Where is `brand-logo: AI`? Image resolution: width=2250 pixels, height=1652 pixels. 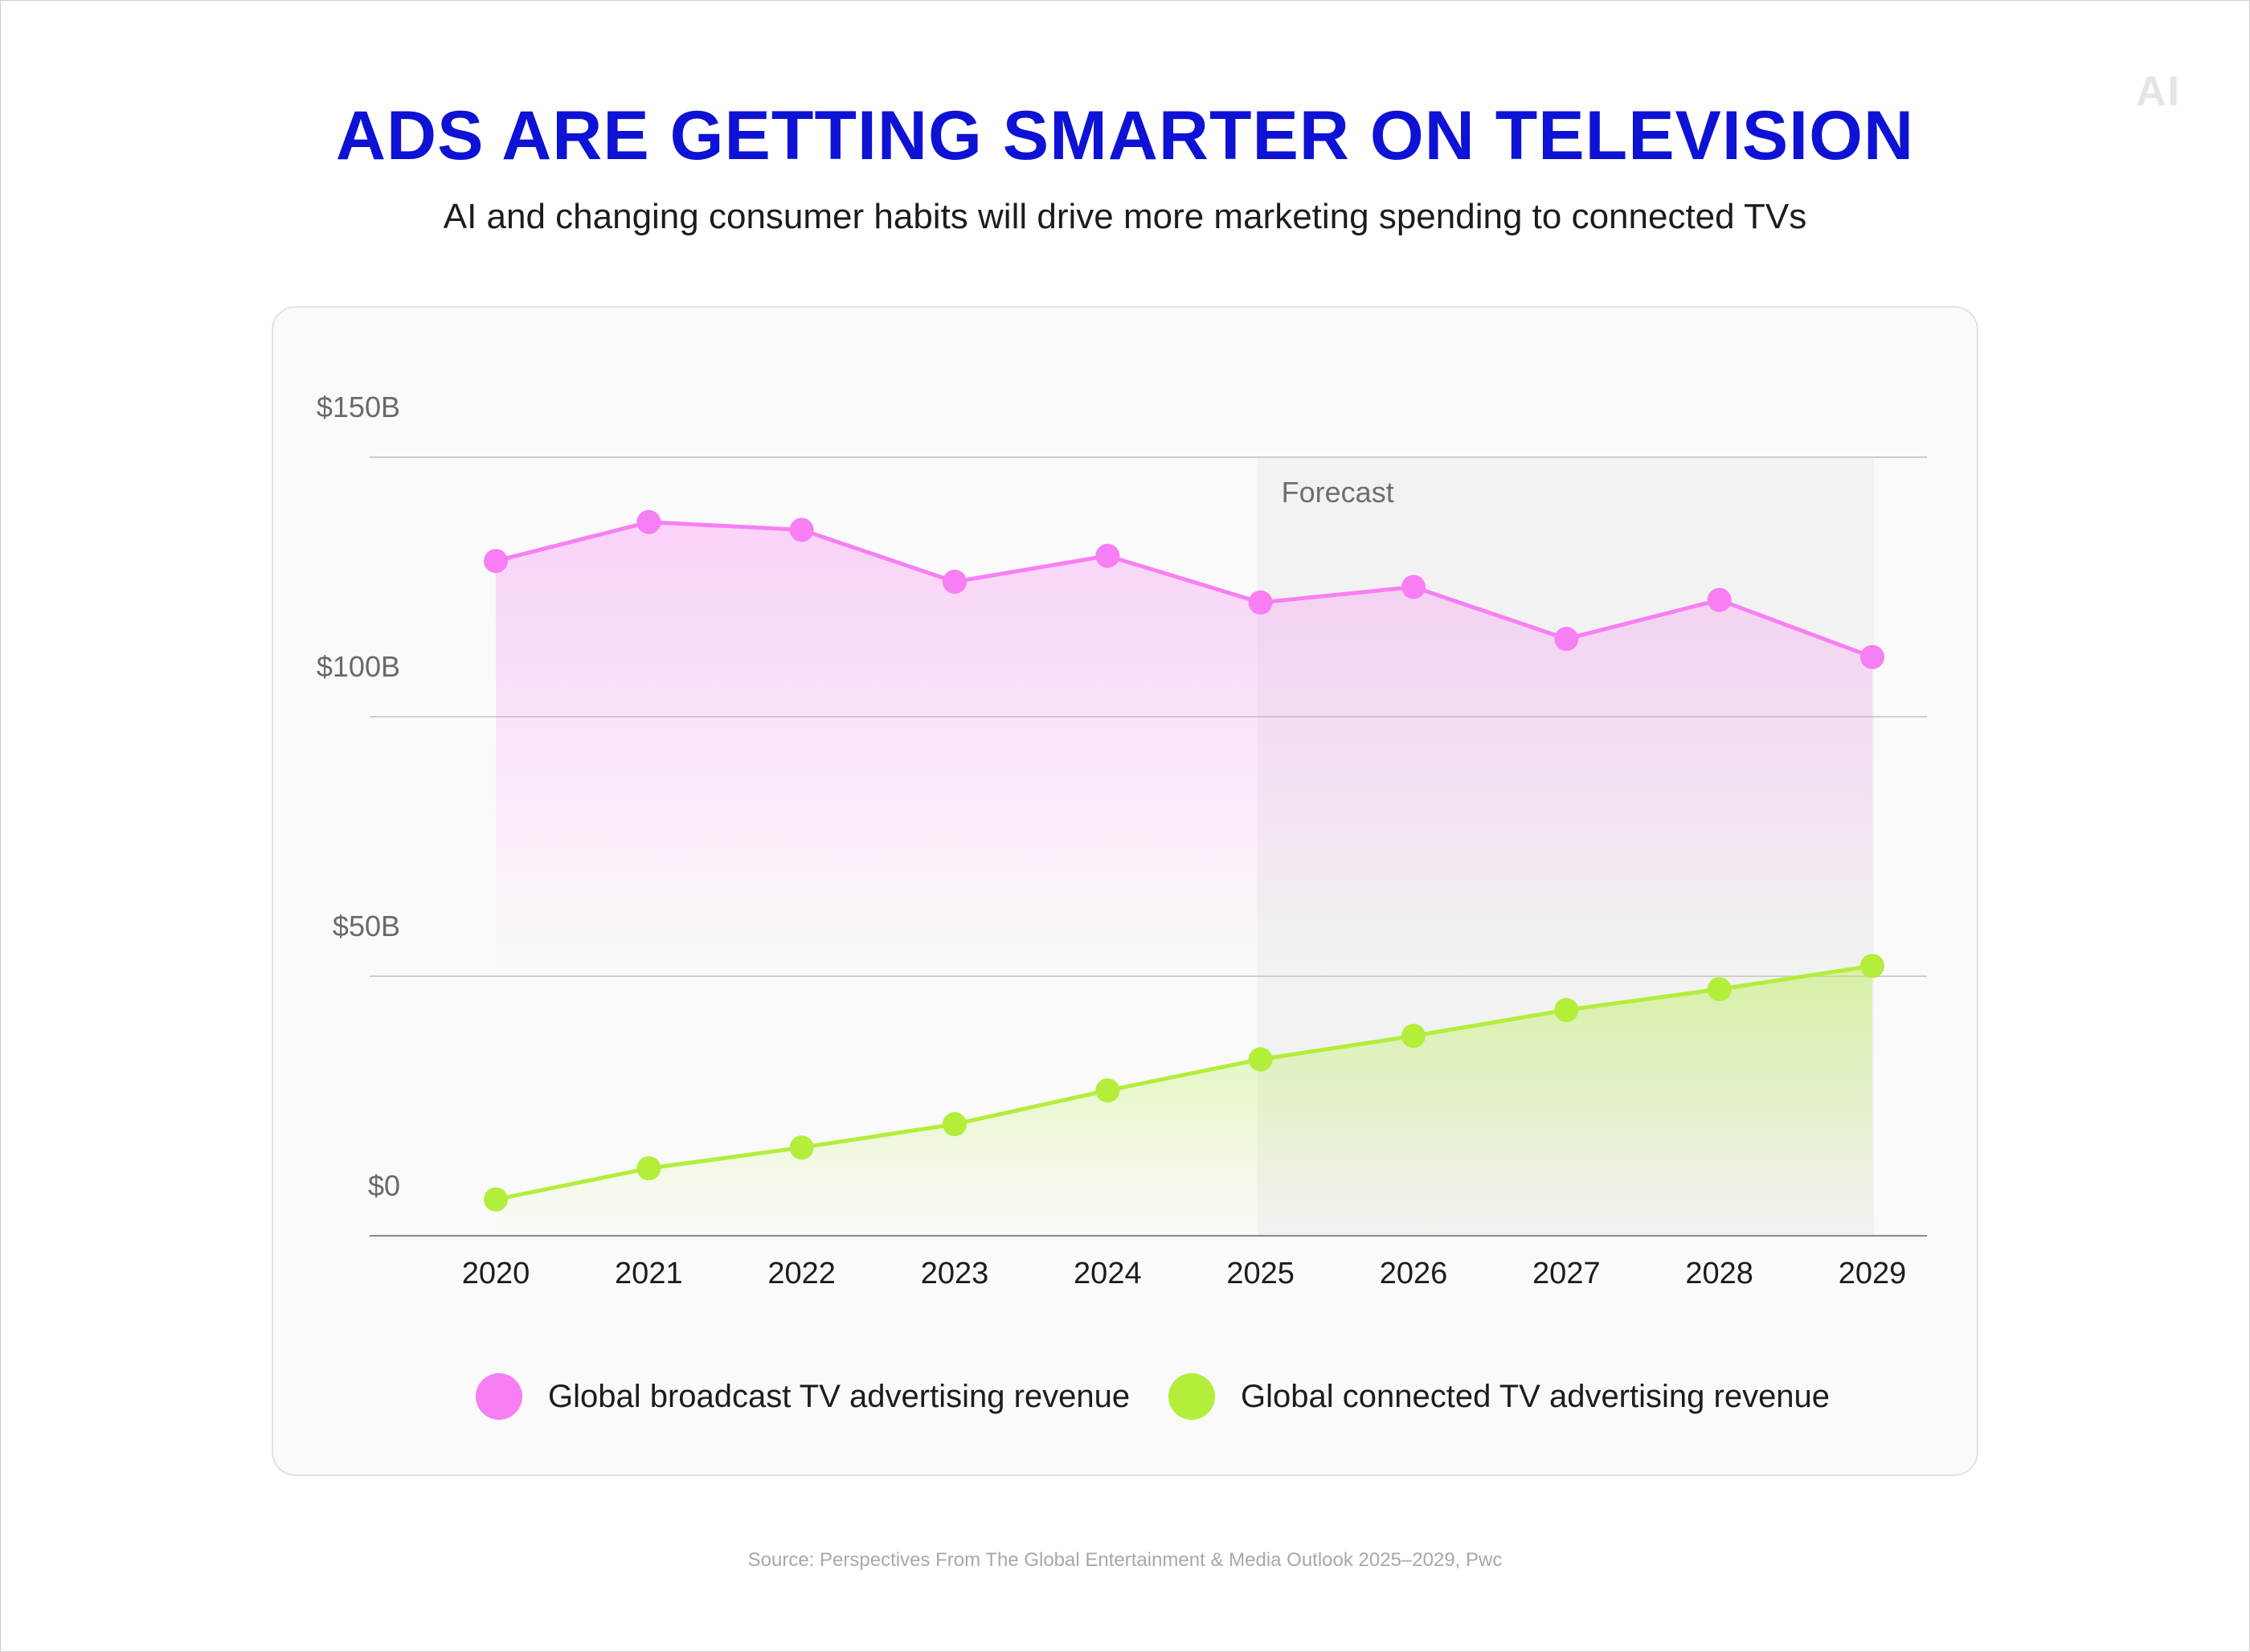
brand-logo: AI is located at coordinates (2158, 92).